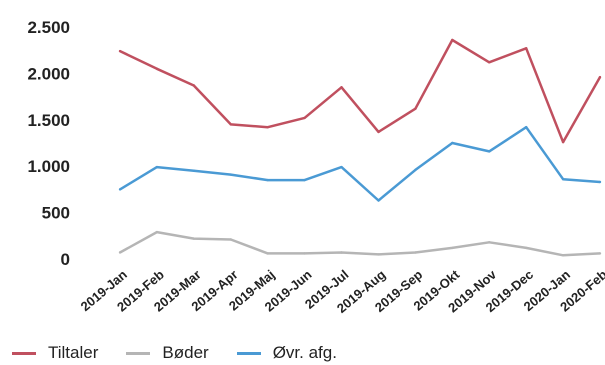 The height and width of the screenshot is (365, 605). I want to click on y-tick-label: 1.500, so click(48, 120).